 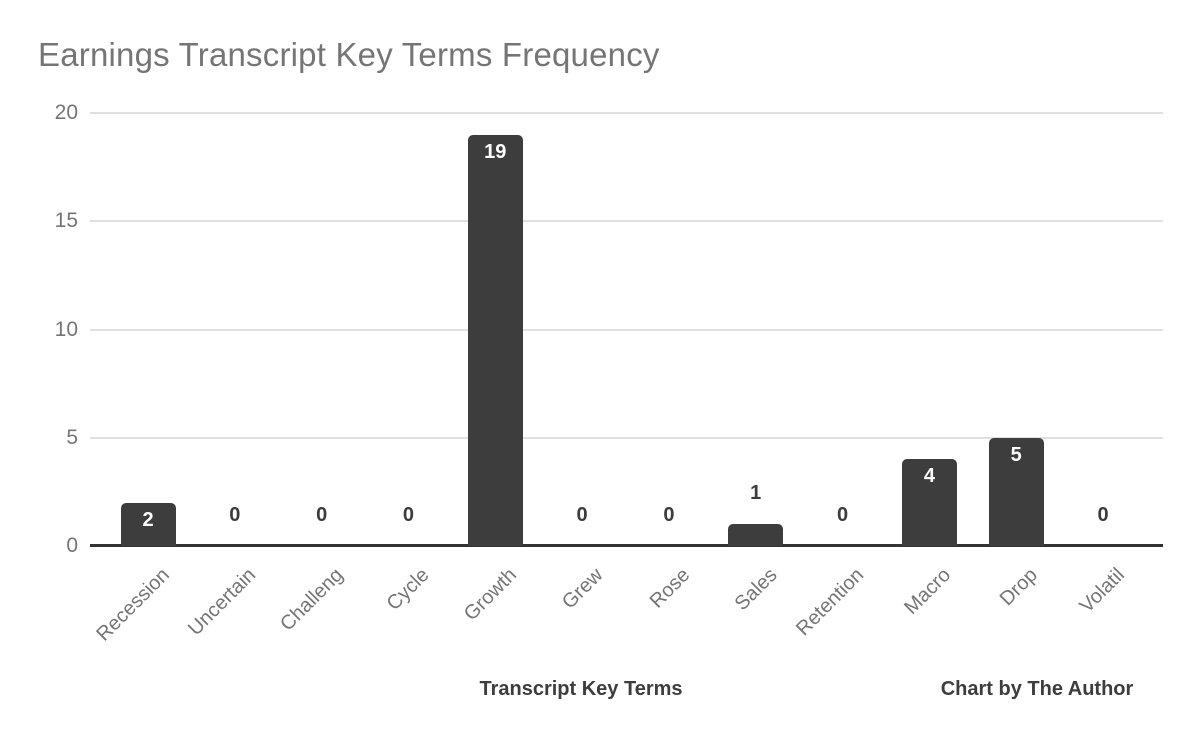 What do you see at coordinates (830, 602) in the screenshot?
I see `x-axis-category-label-retention: Retention` at bounding box center [830, 602].